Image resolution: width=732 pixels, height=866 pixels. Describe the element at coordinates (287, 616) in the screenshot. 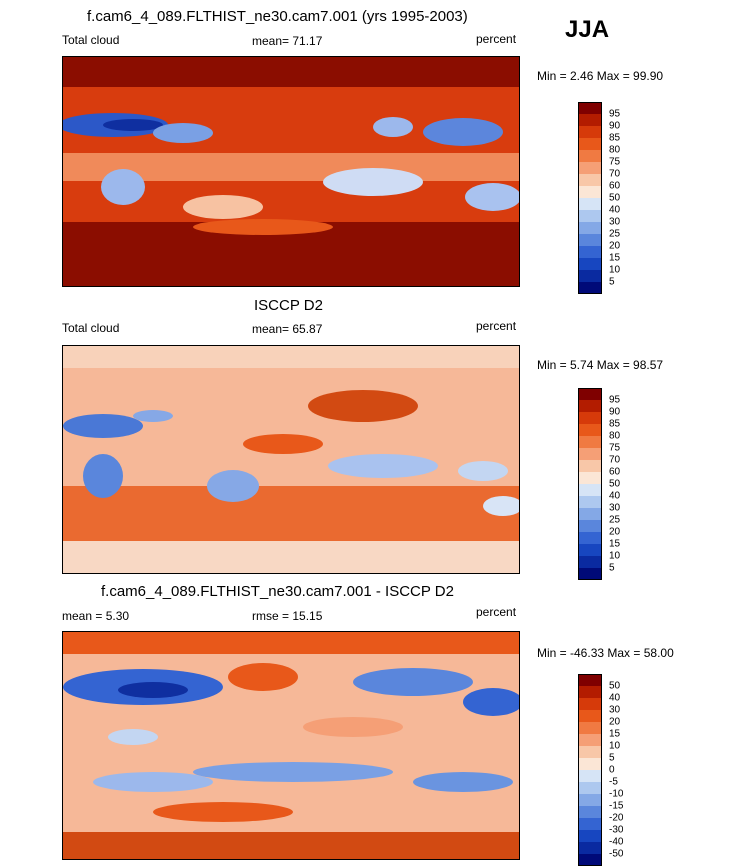

I see `panel-3-rmse-label: rmse = 15.15` at that location.